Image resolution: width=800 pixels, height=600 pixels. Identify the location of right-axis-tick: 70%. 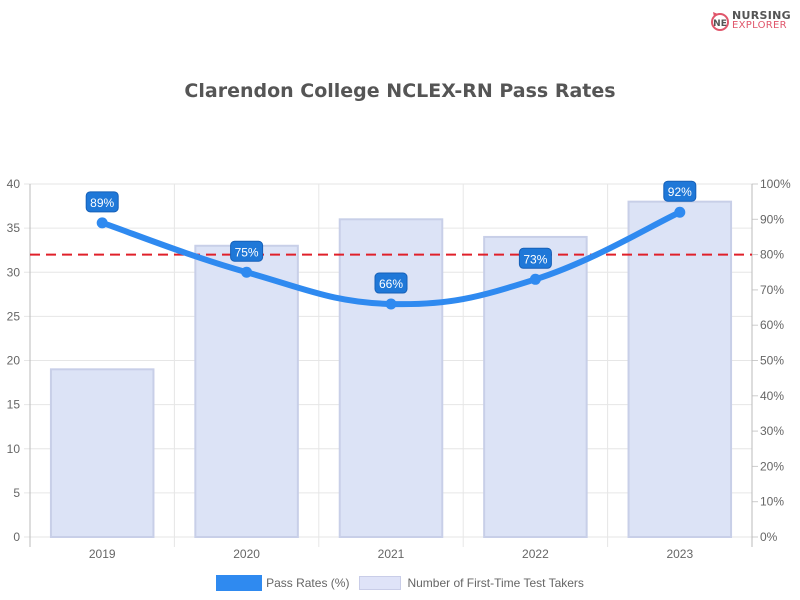
(772, 290).